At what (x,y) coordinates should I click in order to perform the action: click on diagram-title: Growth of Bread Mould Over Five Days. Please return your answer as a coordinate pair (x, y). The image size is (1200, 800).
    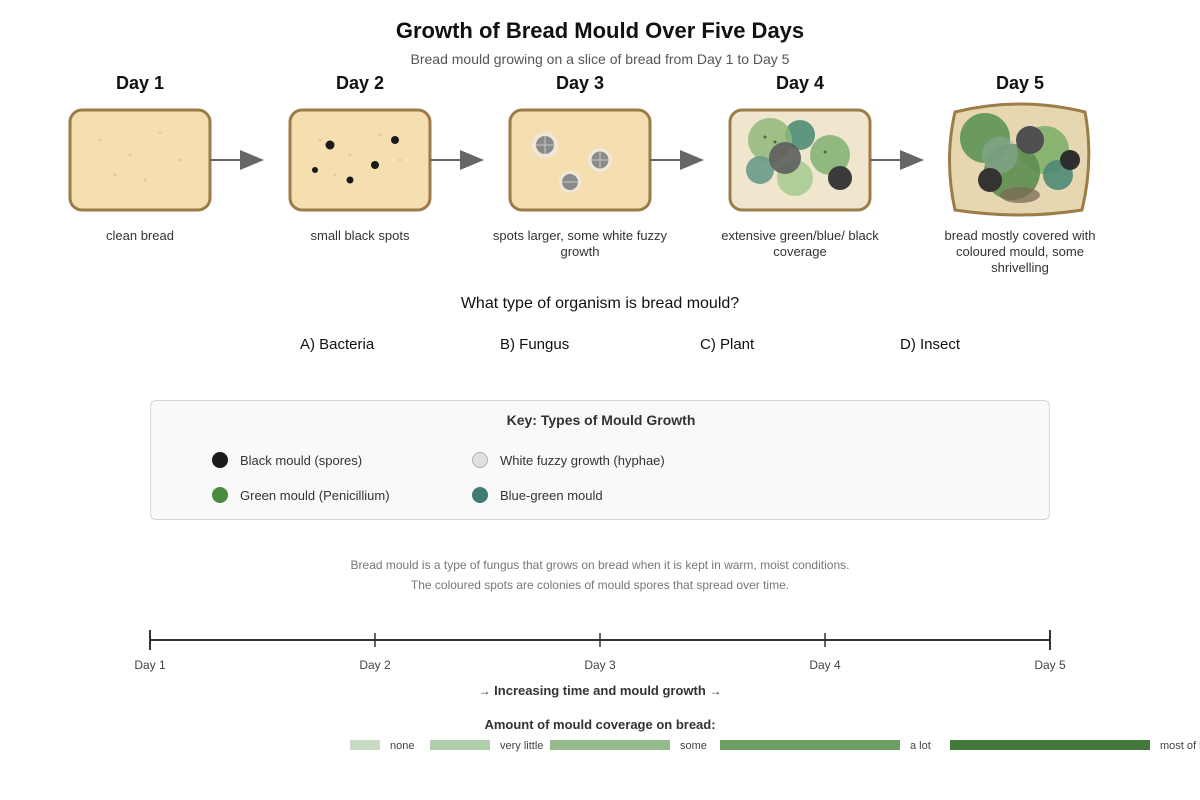
    Looking at the image, I should click on (600, 30).